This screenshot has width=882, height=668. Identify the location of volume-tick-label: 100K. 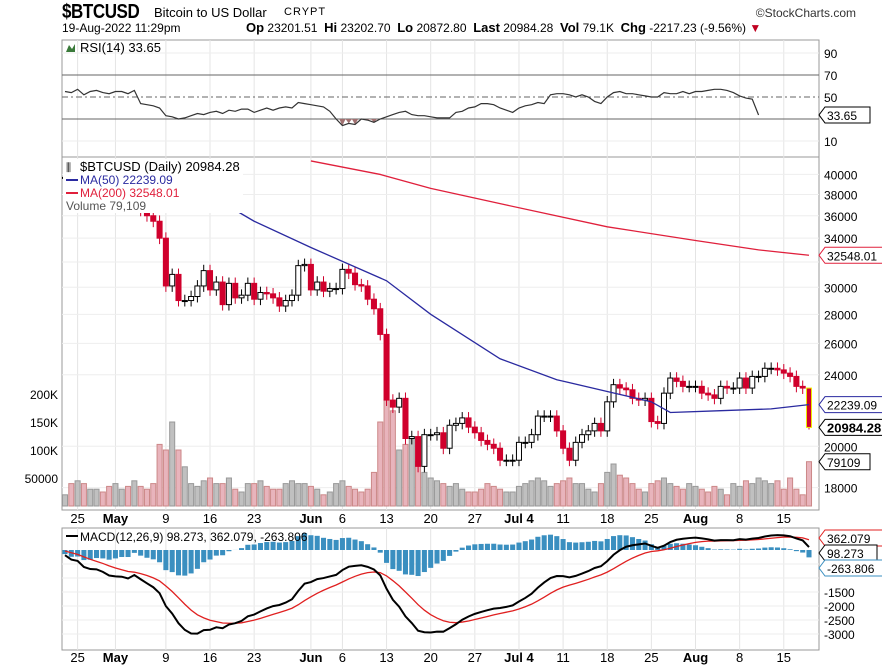
(44, 451).